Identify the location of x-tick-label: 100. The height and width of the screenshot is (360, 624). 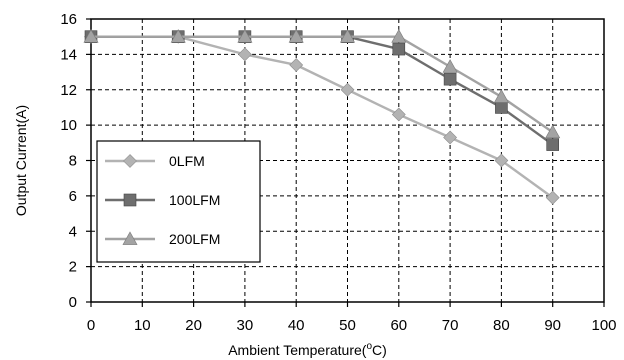
(603, 325).